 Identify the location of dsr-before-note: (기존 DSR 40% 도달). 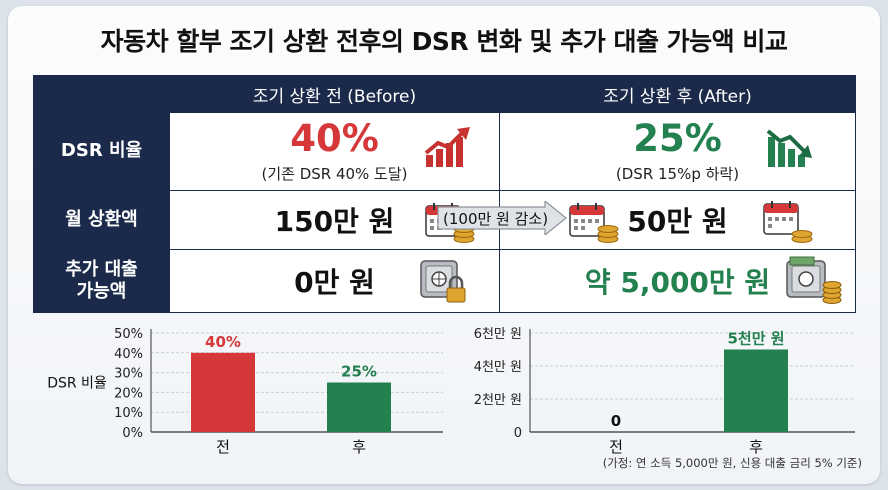
(334, 173).